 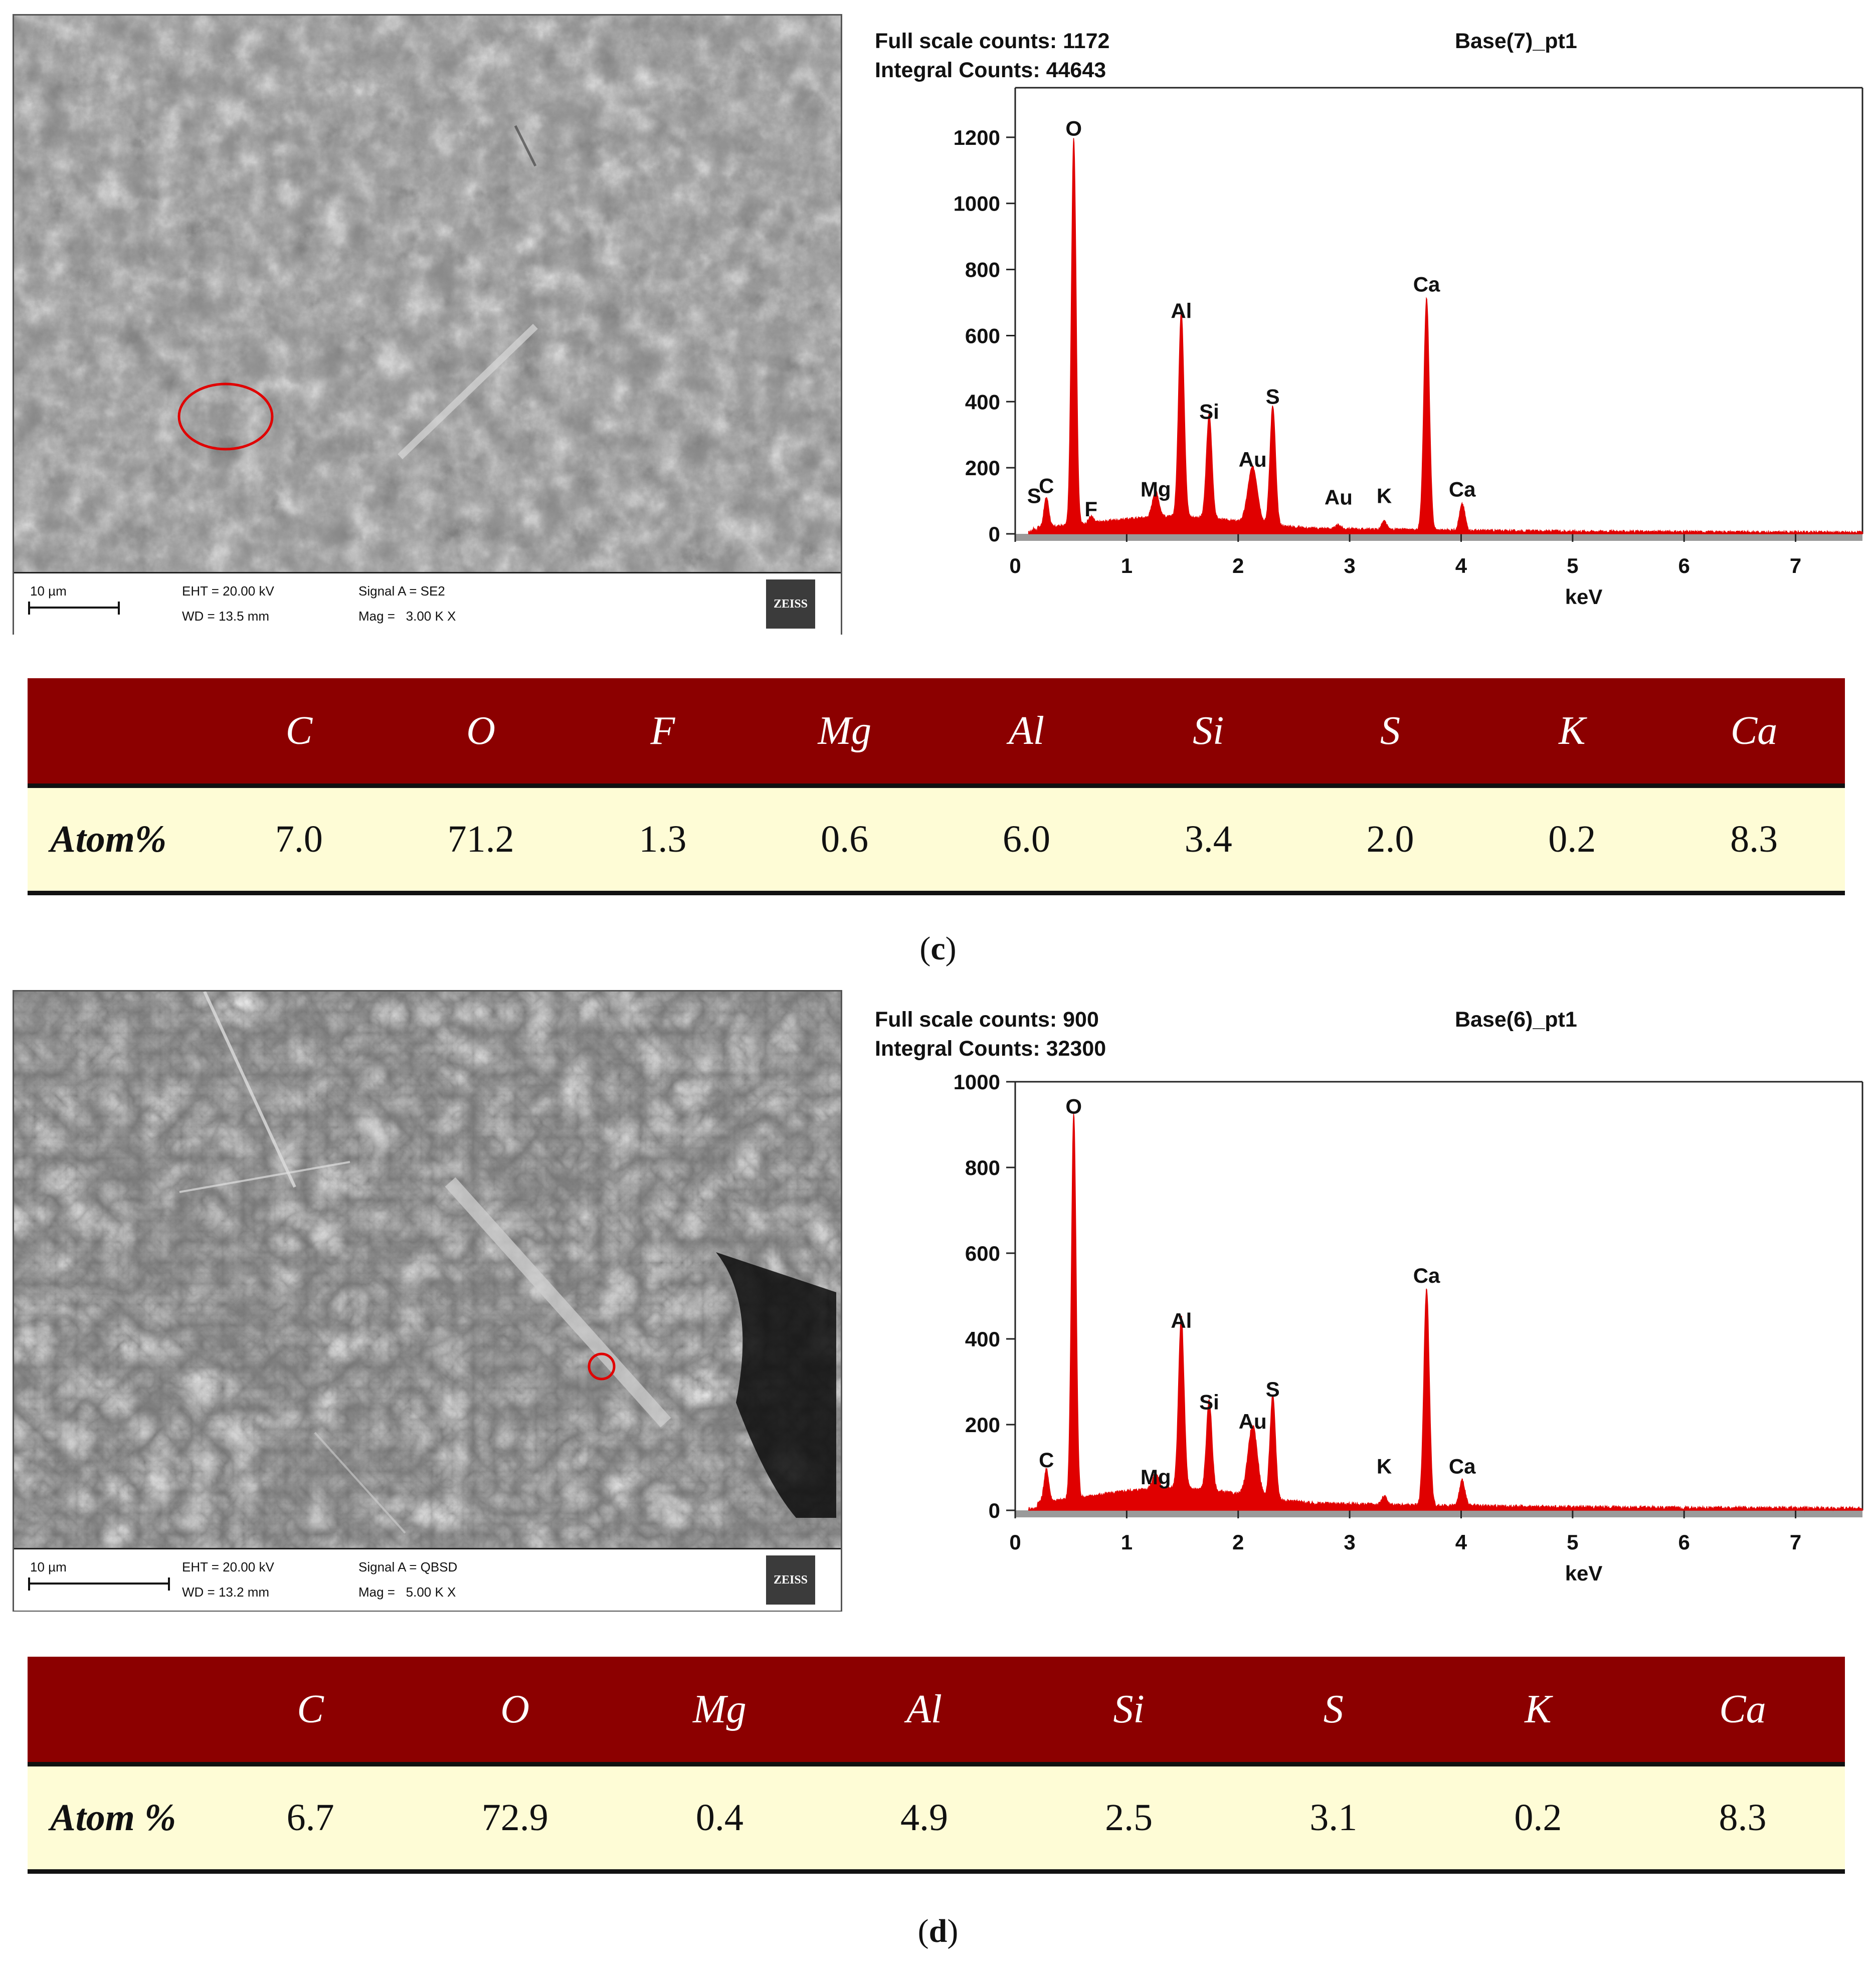 I want to click on corner-cell, so click(x=118, y=1710).